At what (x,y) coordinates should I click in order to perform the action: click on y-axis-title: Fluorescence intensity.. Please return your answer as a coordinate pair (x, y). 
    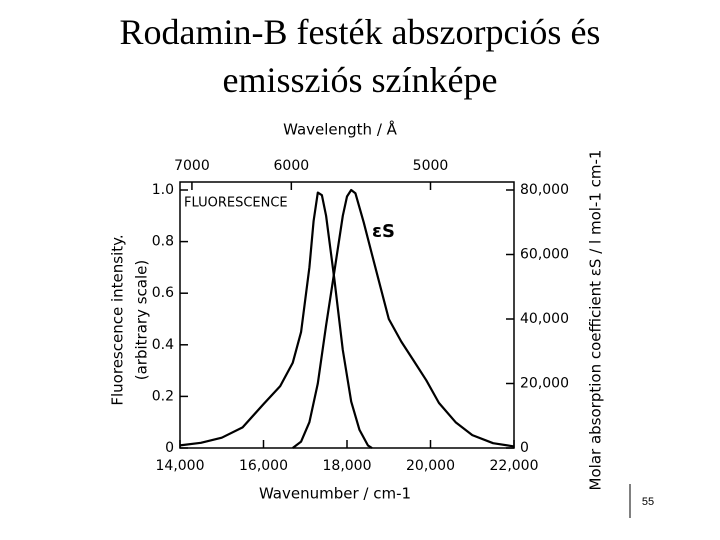
    Looking at the image, I should click on (118, 319).